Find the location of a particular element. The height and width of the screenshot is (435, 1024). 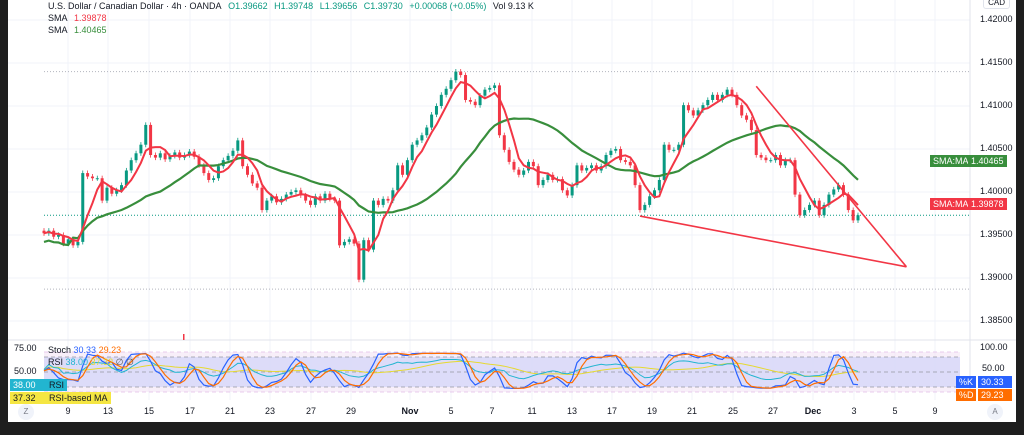

rsi-ma-value: 37.32 is located at coordinates (102, 362).